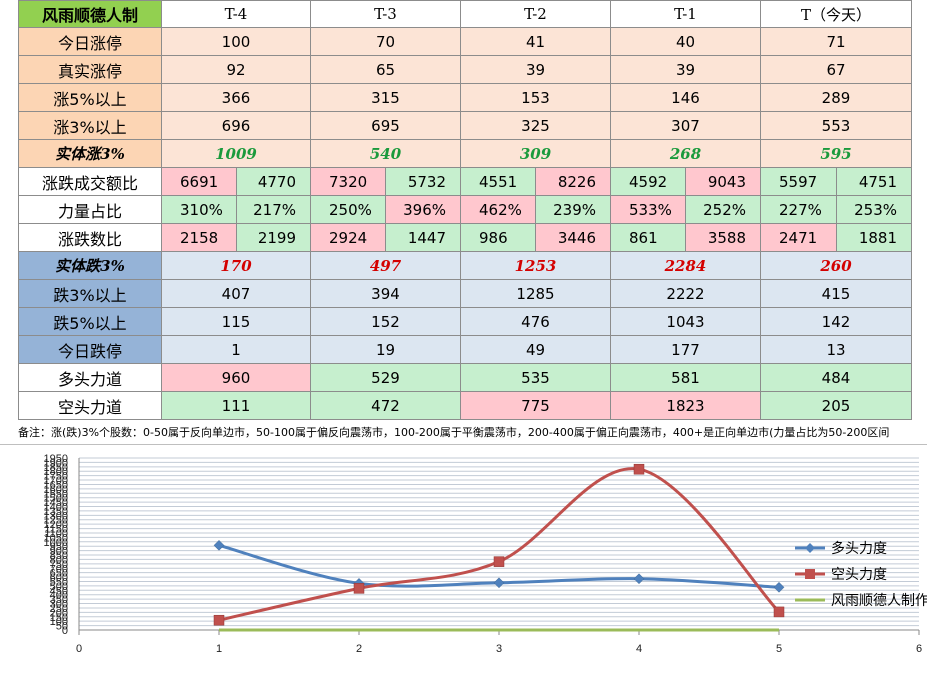  Describe the element at coordinates (79, 649) in the screenshot. I see `x-tick-label: 0` at that location.